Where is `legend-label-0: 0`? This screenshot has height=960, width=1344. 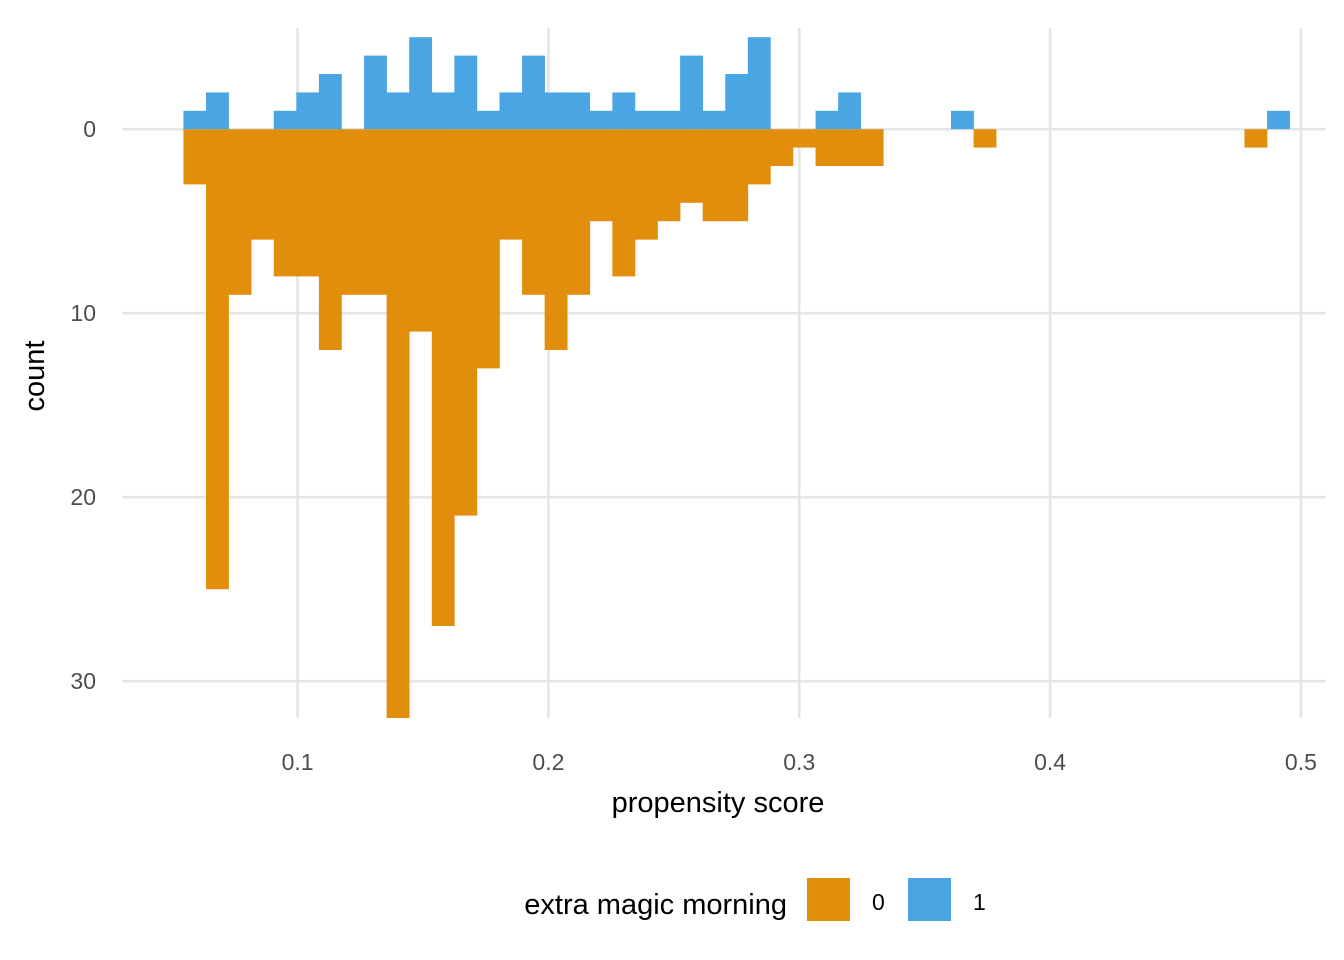
legend-label-0: 0 is located at coordinates (878, 902).